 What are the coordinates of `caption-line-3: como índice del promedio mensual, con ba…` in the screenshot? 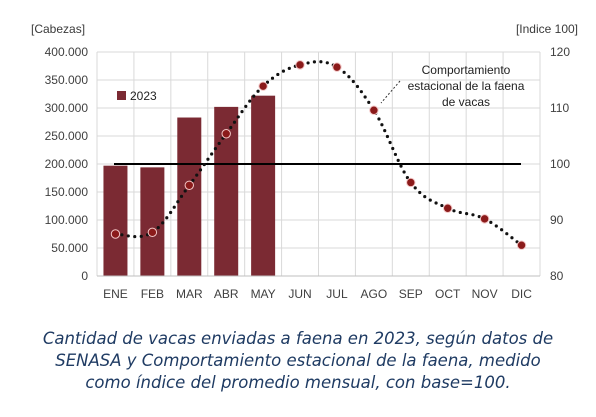 It's located at (298, 382).